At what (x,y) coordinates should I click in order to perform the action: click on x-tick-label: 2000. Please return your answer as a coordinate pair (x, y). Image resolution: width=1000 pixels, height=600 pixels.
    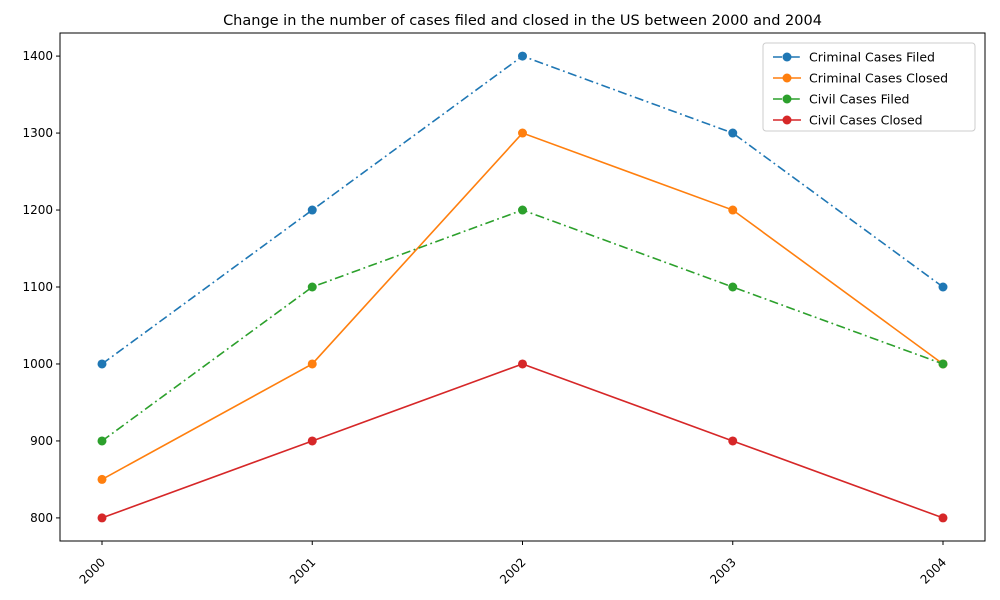
    Looking at the image, I should click on (92, 570).